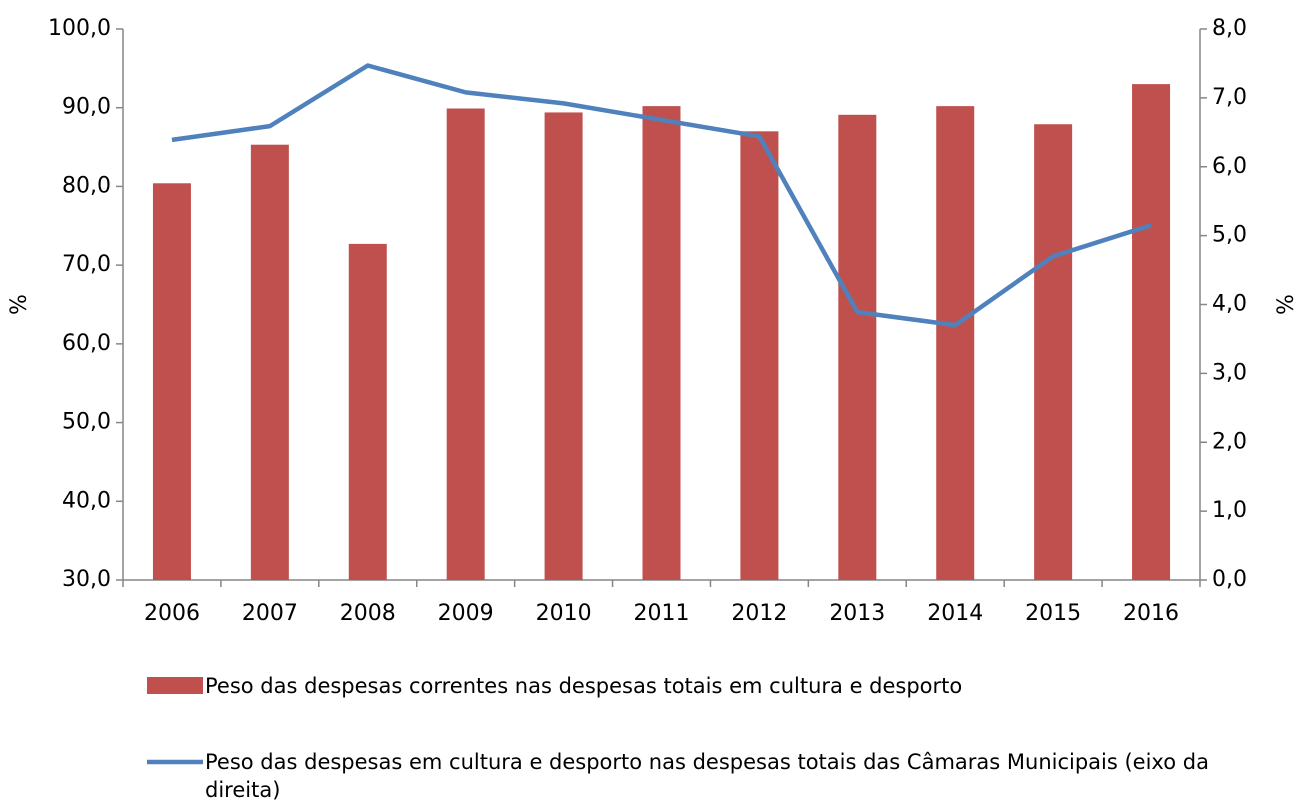 The image size is (1300, 810). Describe the element at coordinates (564, 613) in the screenshot. I see `x-tick-label: 2010` at that location.